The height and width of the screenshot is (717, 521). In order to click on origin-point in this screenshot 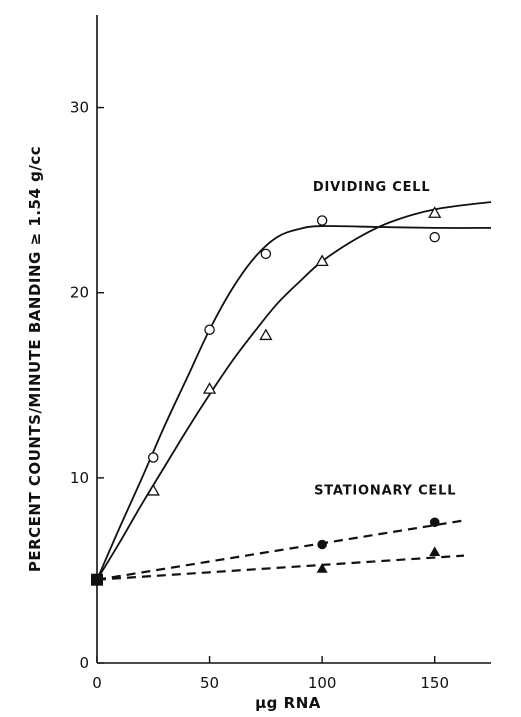, I will do `click(97, 579)`.